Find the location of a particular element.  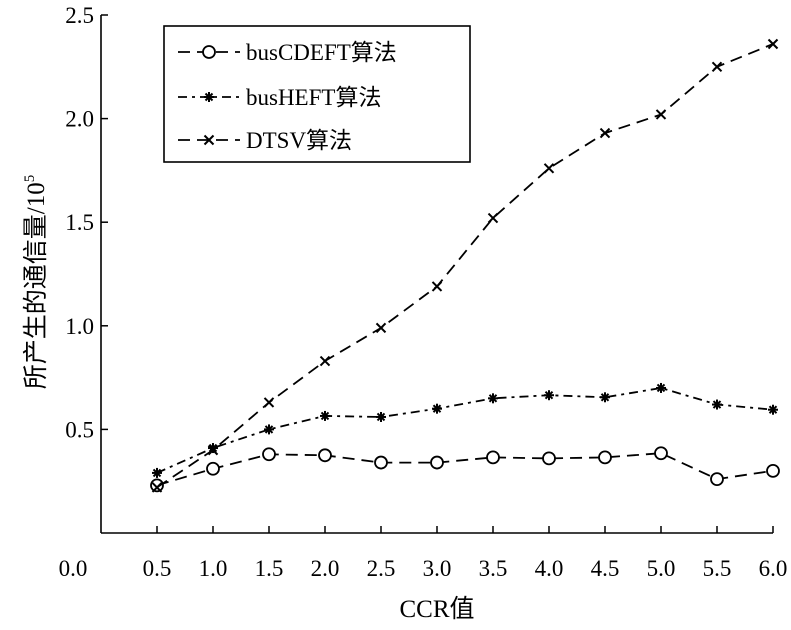

series-2-line is located at coordinates (465, 430).